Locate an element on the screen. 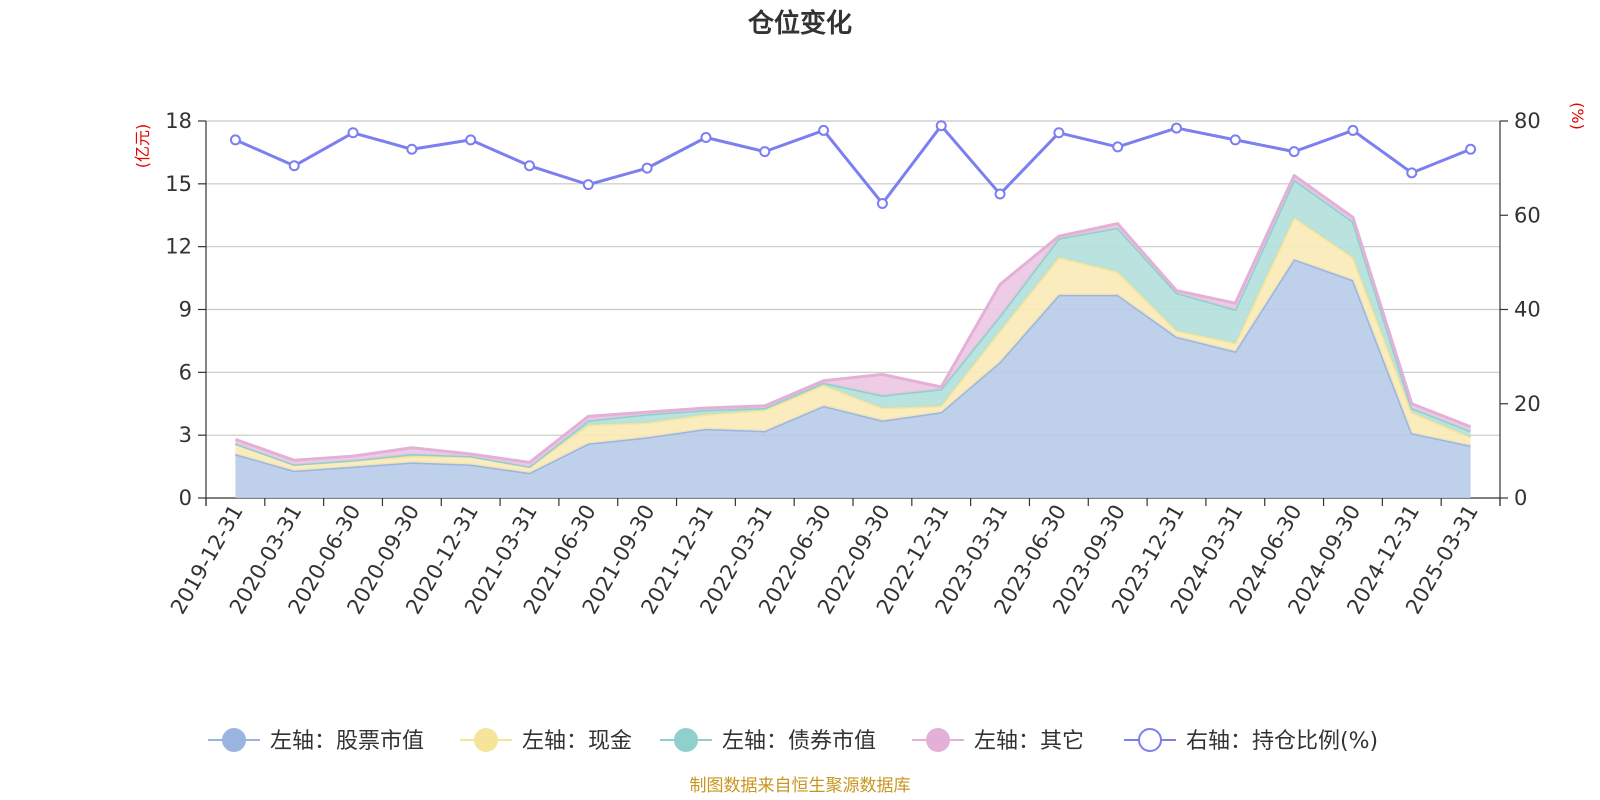  left-tick-label-4: 12 is located at coordinates (178, 247).